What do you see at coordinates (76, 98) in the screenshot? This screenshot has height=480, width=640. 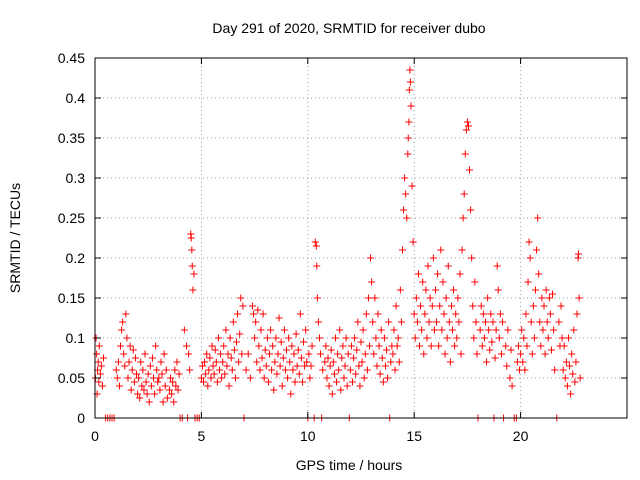 I see `y-tick-label: 0.4` at bounding box center [76, 98].